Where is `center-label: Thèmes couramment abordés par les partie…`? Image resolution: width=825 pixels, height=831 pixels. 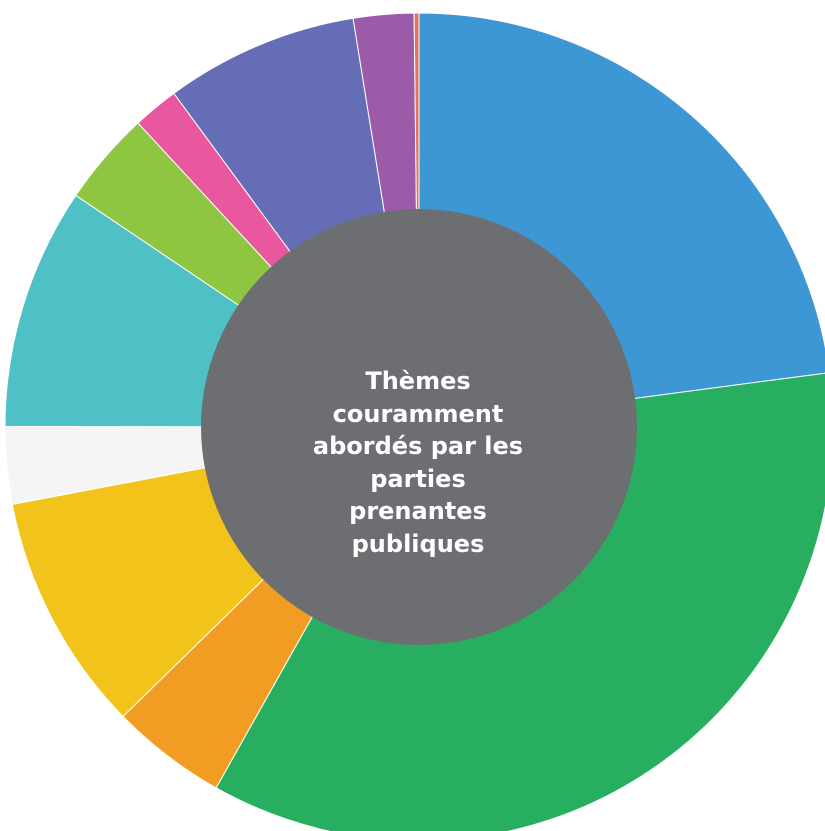
center-label: Thèmes couramment abordés par les partie… is located at coordinates (418, 462).